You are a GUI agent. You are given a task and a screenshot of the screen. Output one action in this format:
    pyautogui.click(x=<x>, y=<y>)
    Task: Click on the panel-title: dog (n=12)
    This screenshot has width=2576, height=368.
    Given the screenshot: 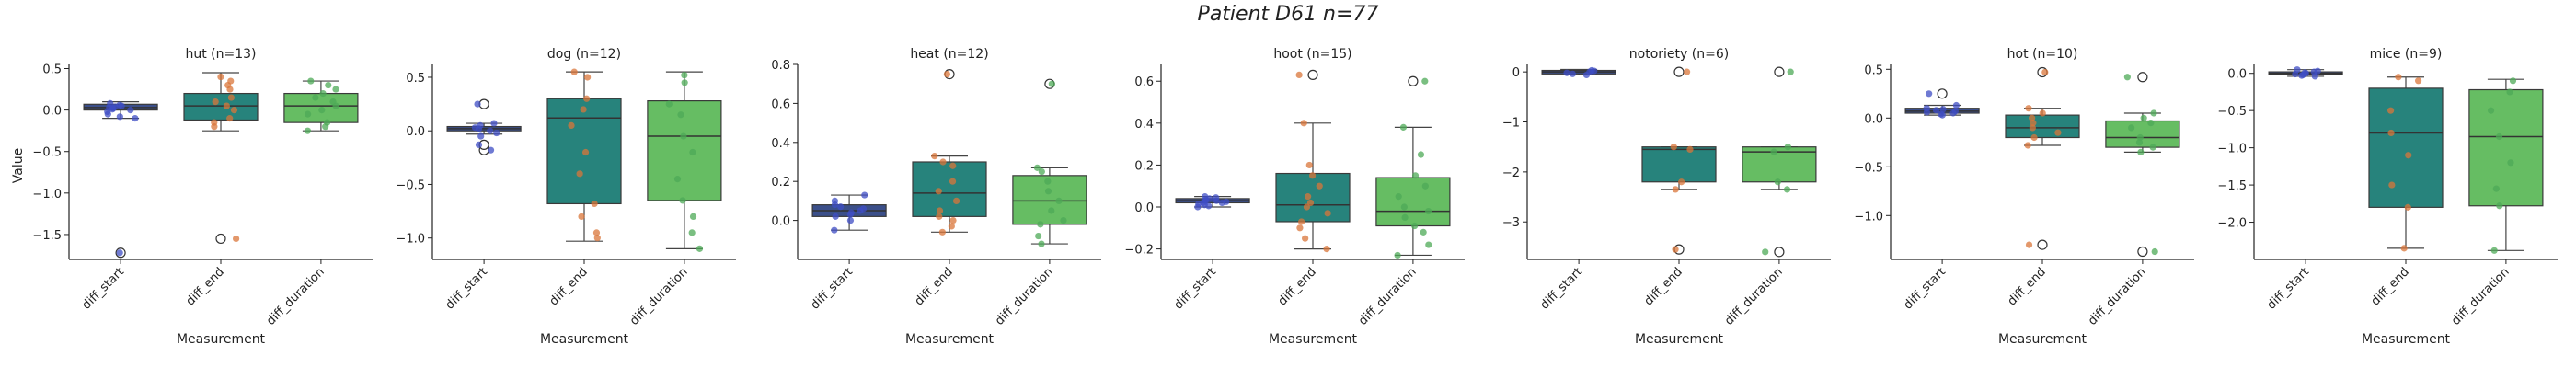 What is the action you would take?
    pyautogui.click(x=584, y=54)
    